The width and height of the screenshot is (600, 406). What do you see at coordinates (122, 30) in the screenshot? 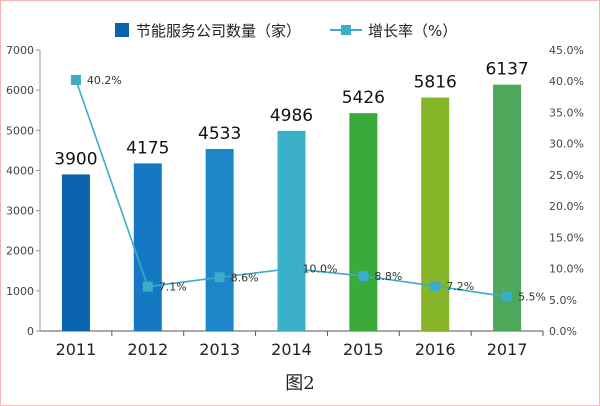
I see `legend-bar-swatch` at bounding box center [122, 30].